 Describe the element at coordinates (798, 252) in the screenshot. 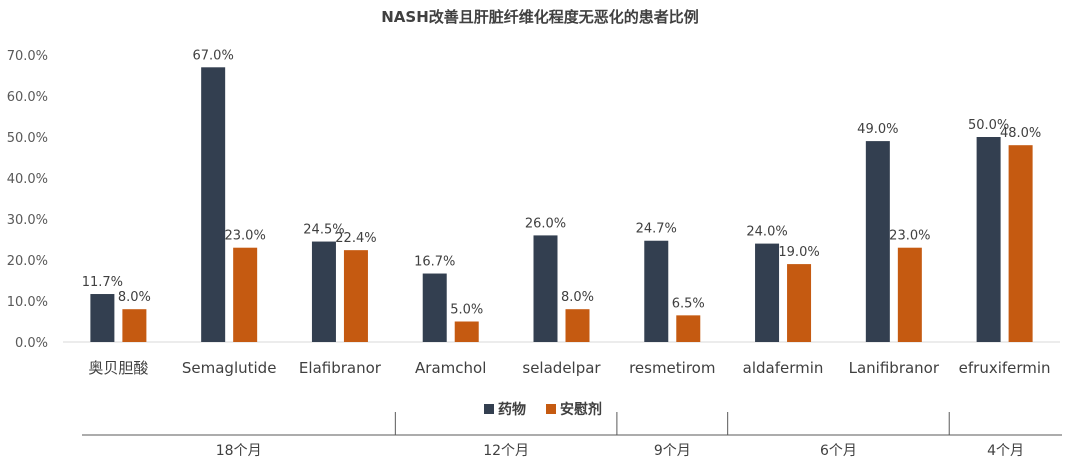

I see `data-label: 19.0%` at that location.